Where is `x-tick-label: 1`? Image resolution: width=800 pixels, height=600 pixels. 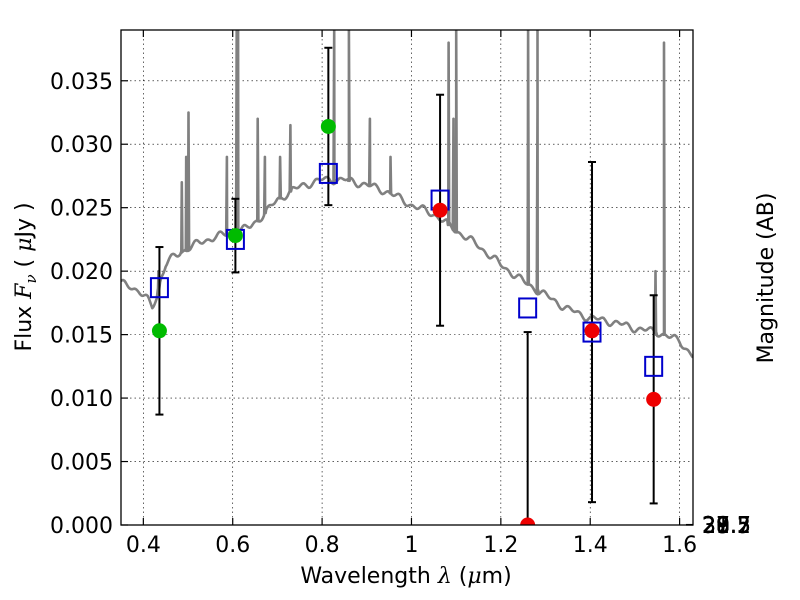 x-tick-label: 1 is located at coordinates (411, 545).